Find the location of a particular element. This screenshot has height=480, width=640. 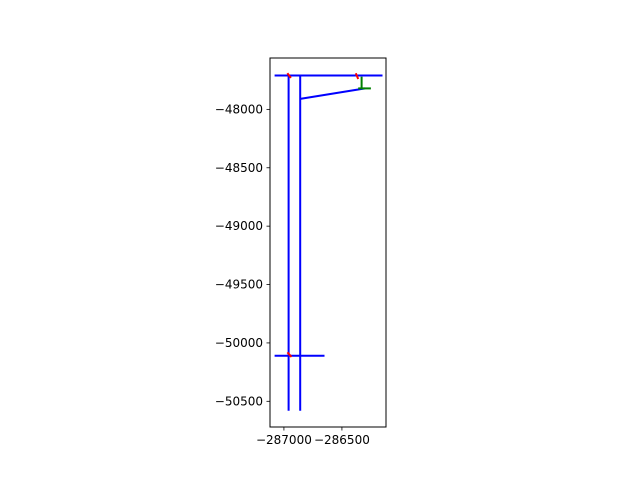

x-tick-label-0: −287000 is located at coordinates (284, 440).